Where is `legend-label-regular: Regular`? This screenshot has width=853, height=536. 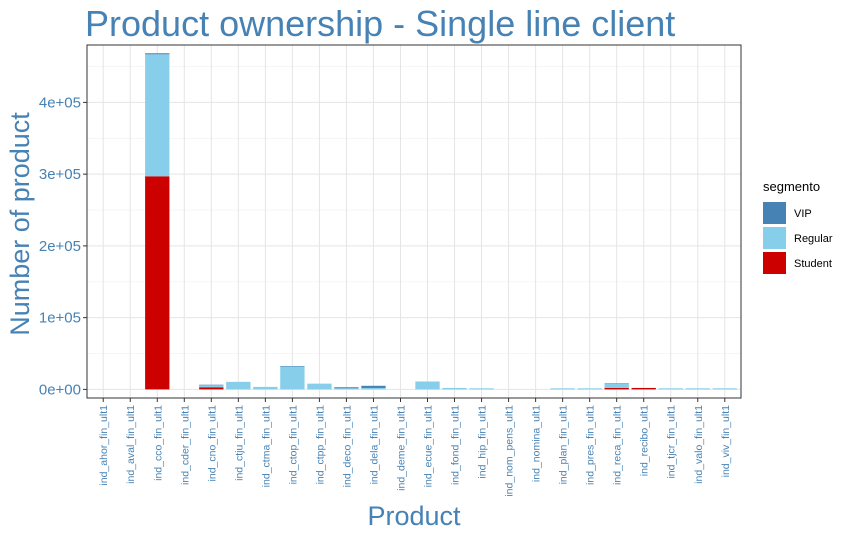
legend-label-regular: Regular is located at coordinates (813, 239).